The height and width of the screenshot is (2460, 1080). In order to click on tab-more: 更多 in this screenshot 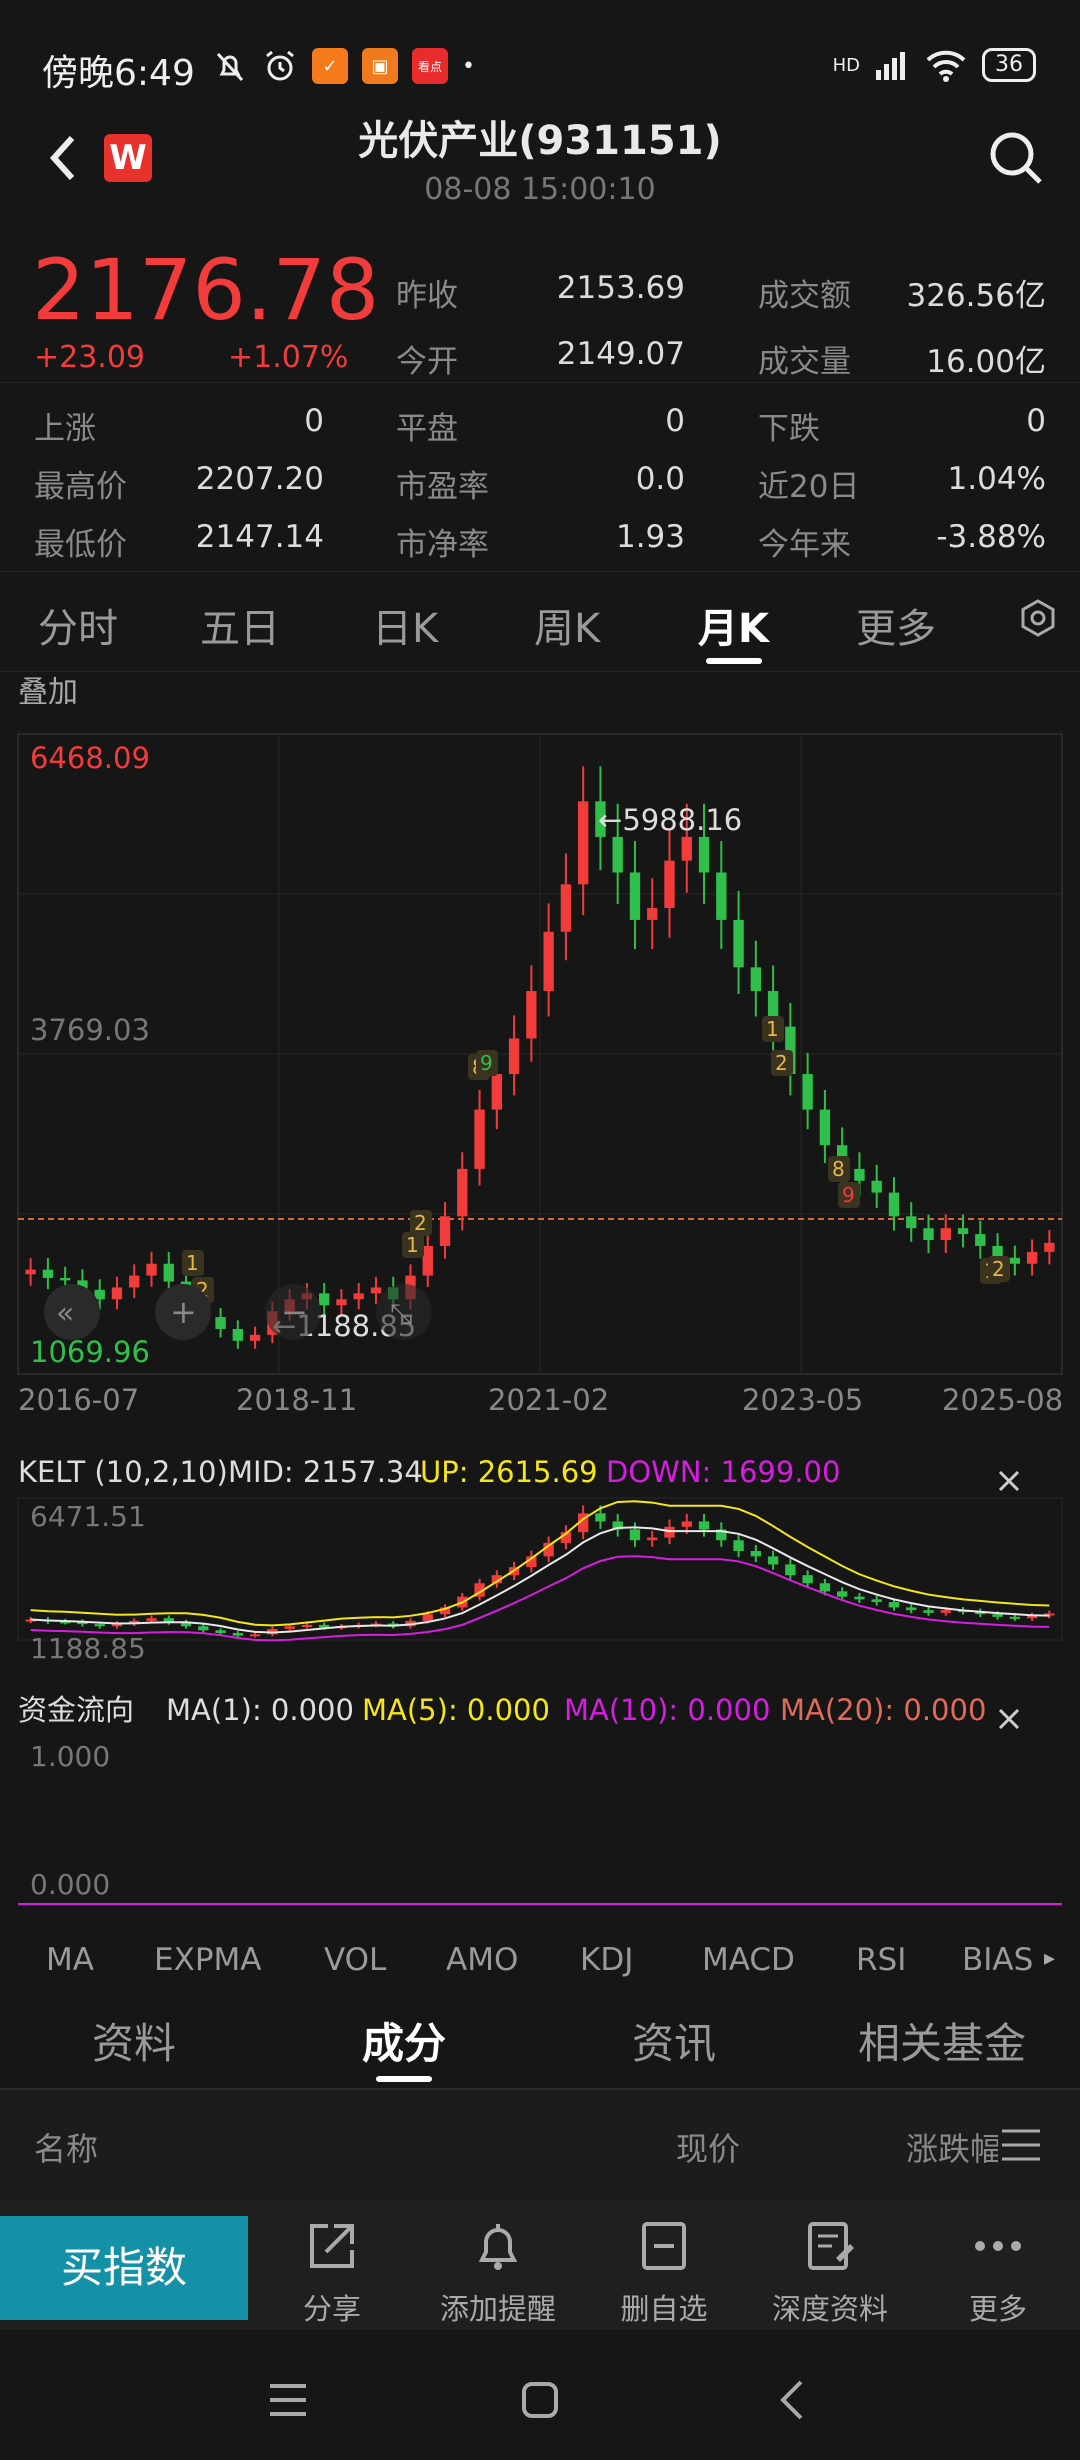, I will do `click(896, 629)`.